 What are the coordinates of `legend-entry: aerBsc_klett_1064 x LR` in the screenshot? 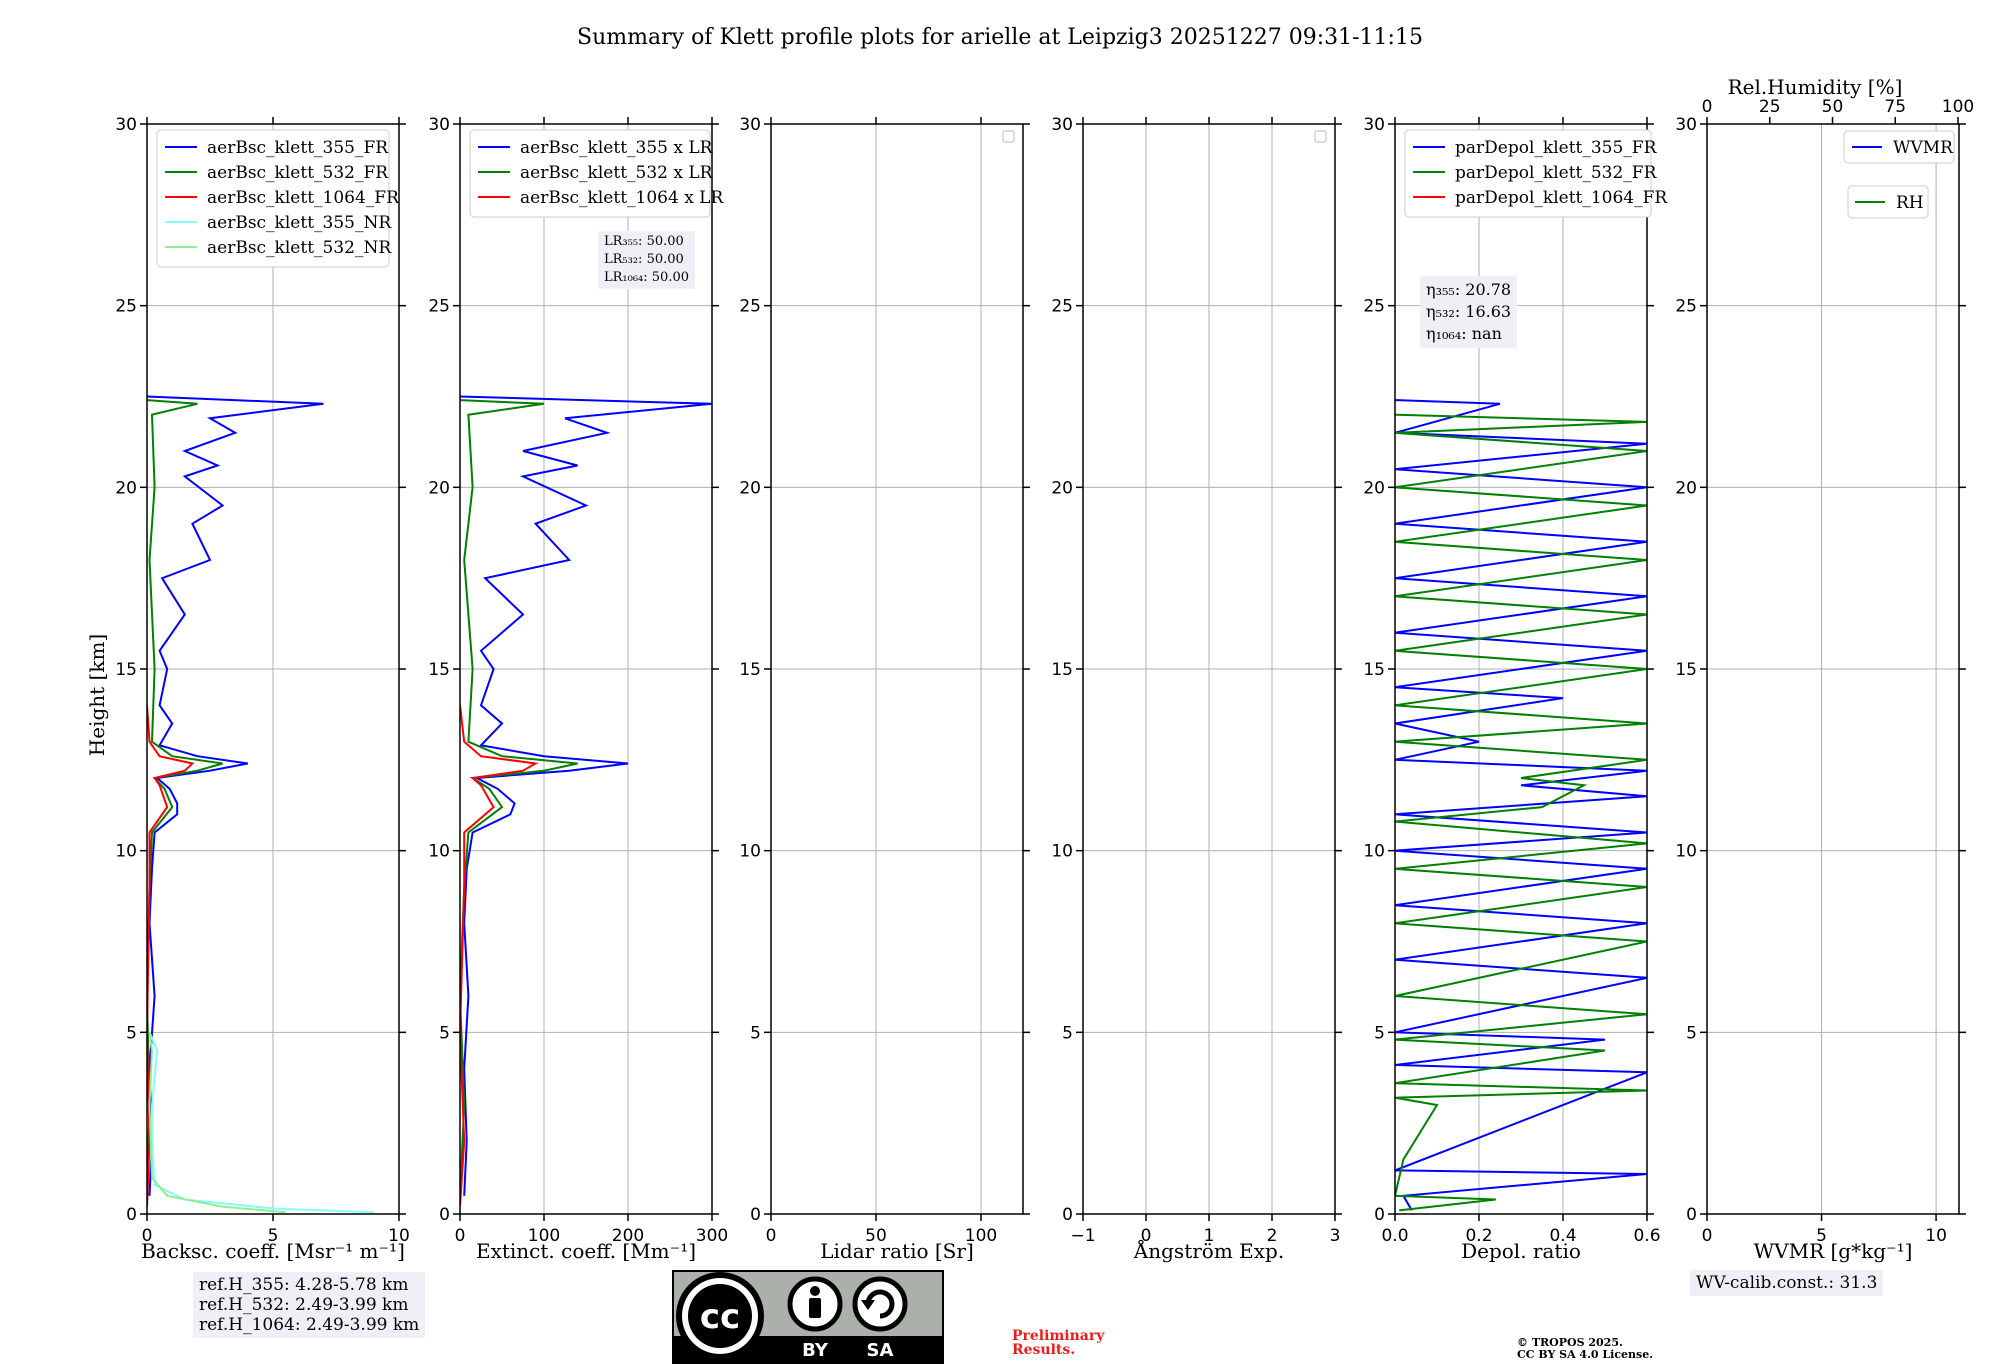 It's located at (622, 198).